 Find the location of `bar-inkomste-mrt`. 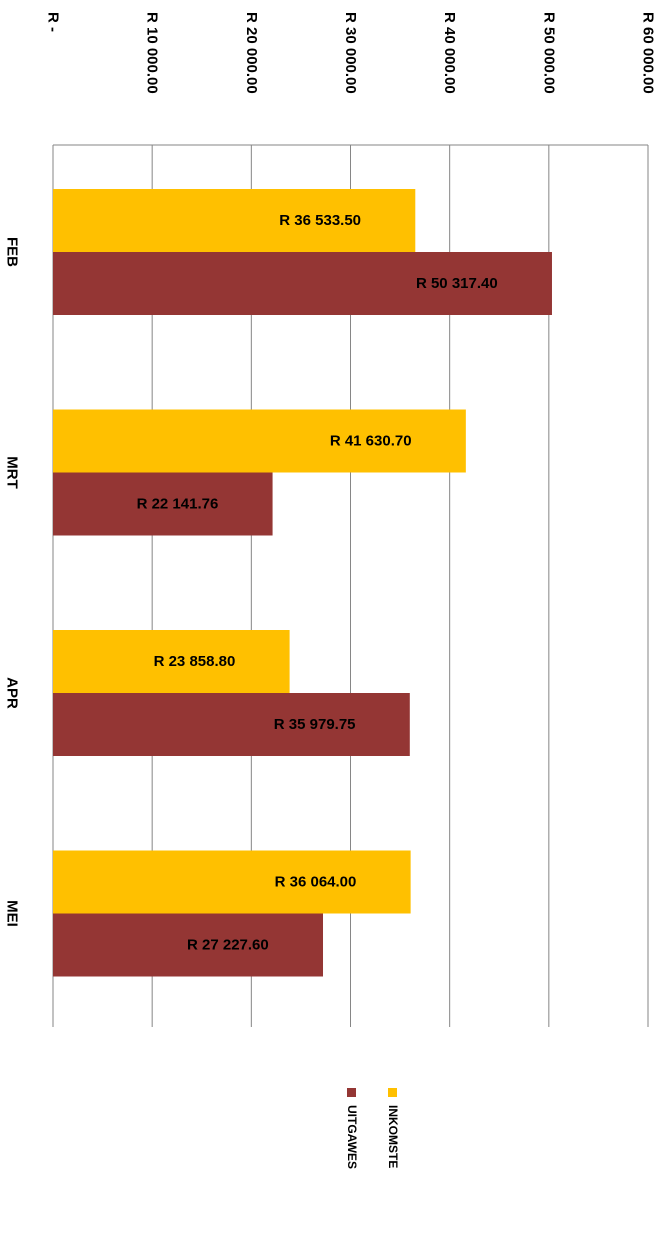

bar-inkomste-mrt is located at coordinates (259, 441).